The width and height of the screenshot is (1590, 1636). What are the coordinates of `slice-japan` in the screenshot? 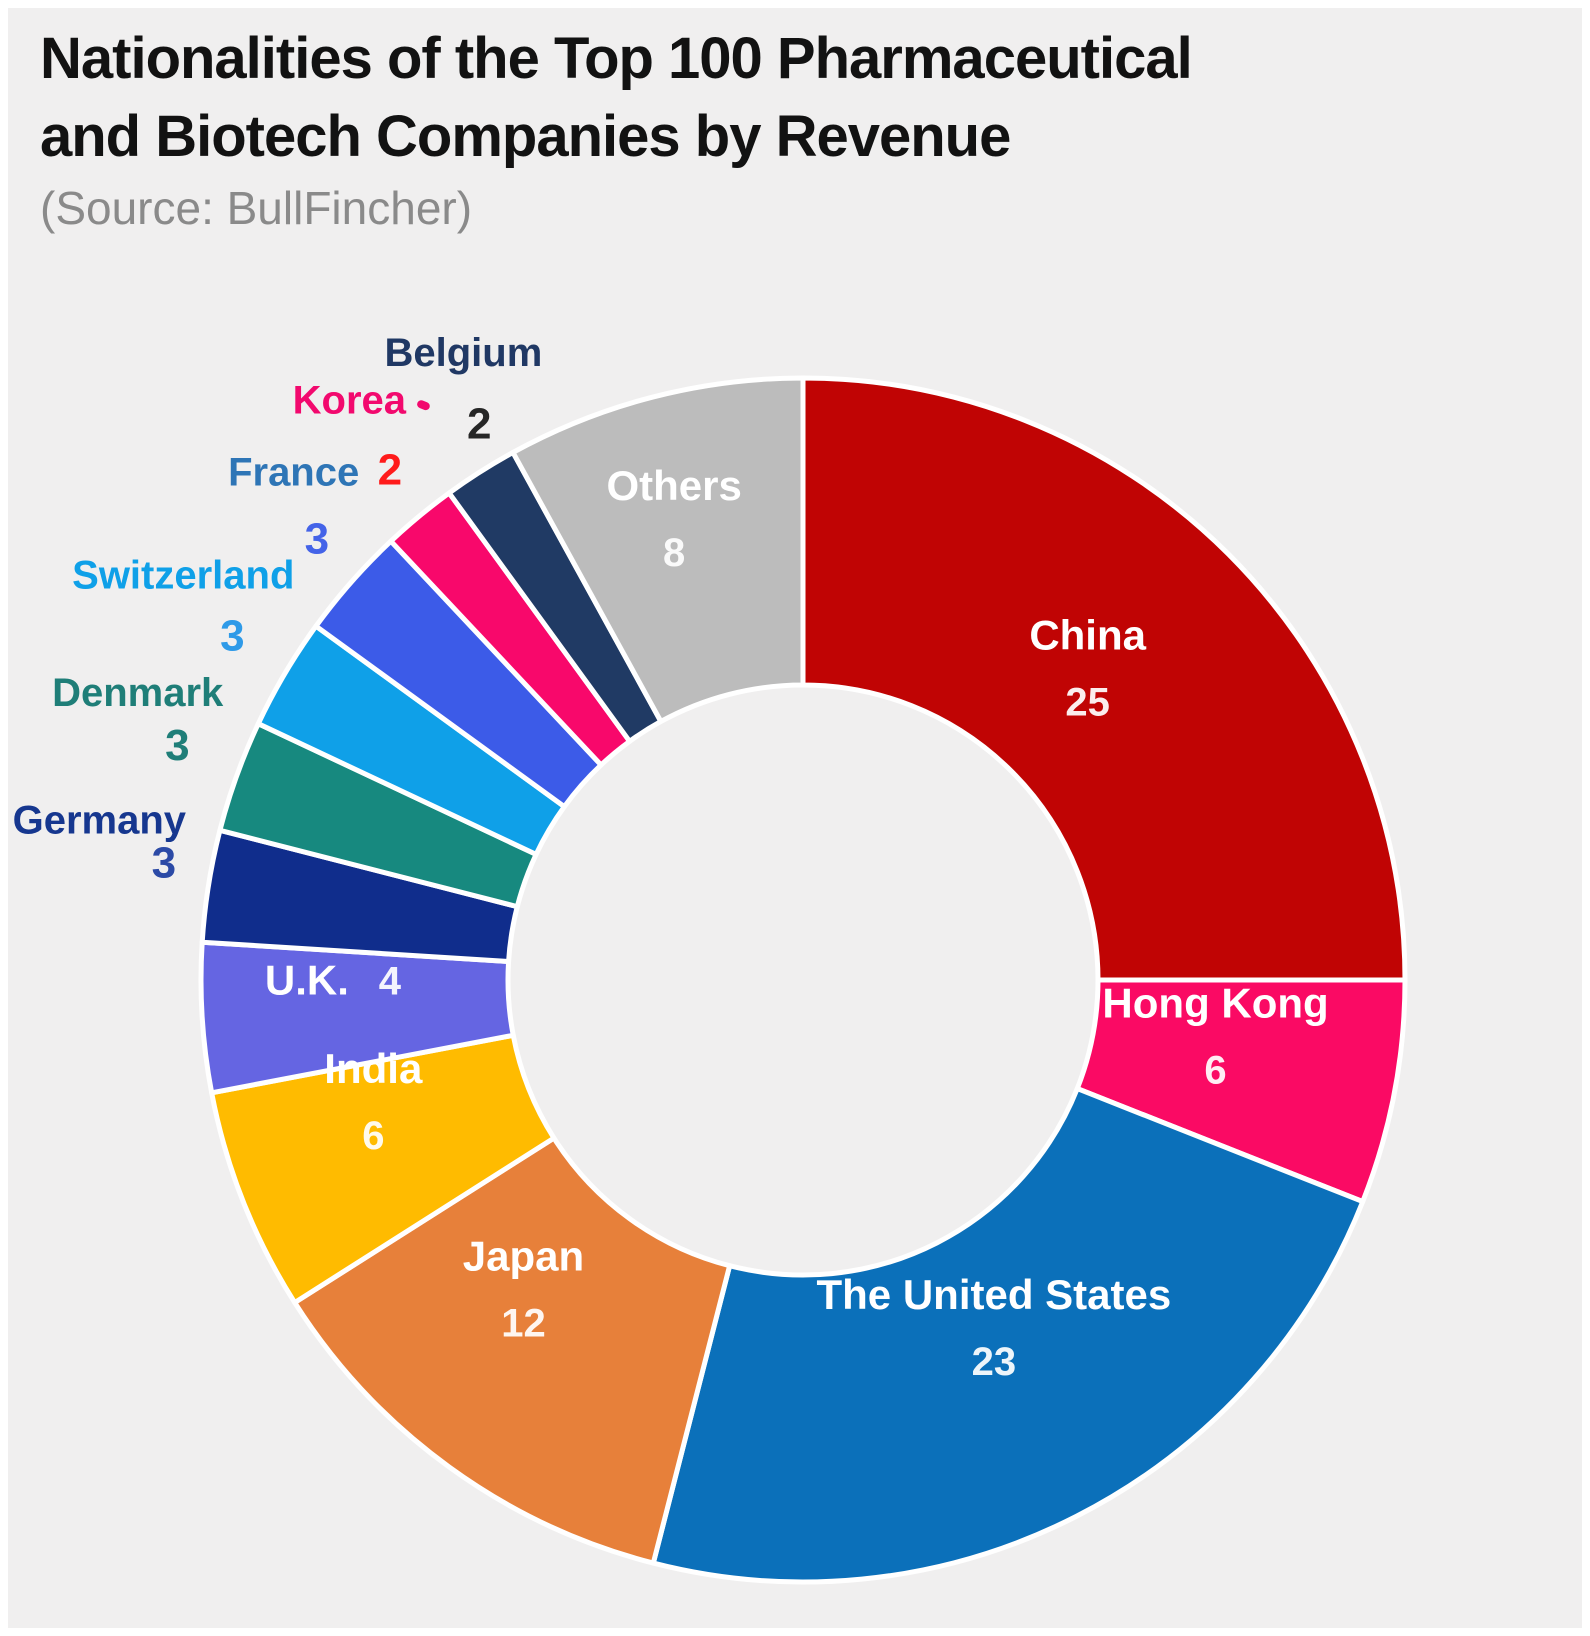 It's located at (512, 1350).